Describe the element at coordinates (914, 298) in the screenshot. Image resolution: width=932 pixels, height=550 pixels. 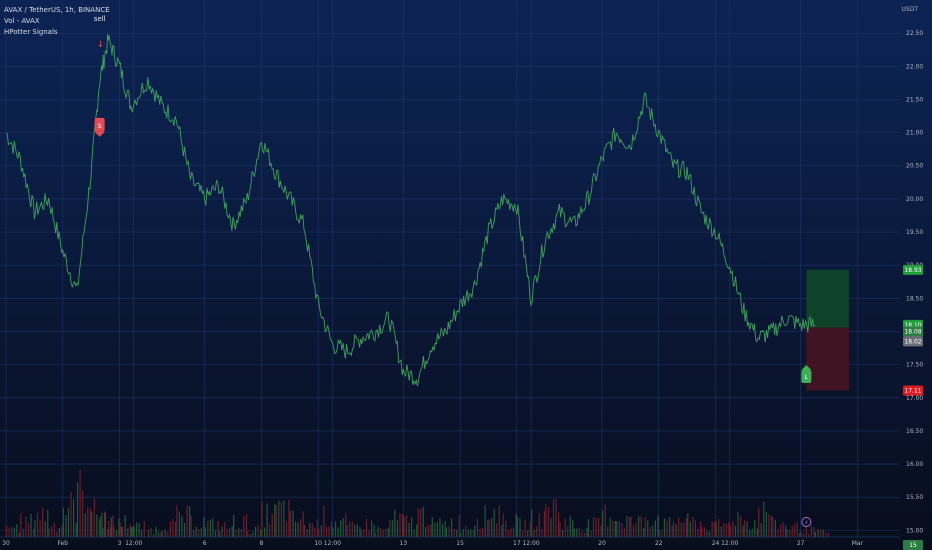
I see `price-tick-label: 18.50` at that location.